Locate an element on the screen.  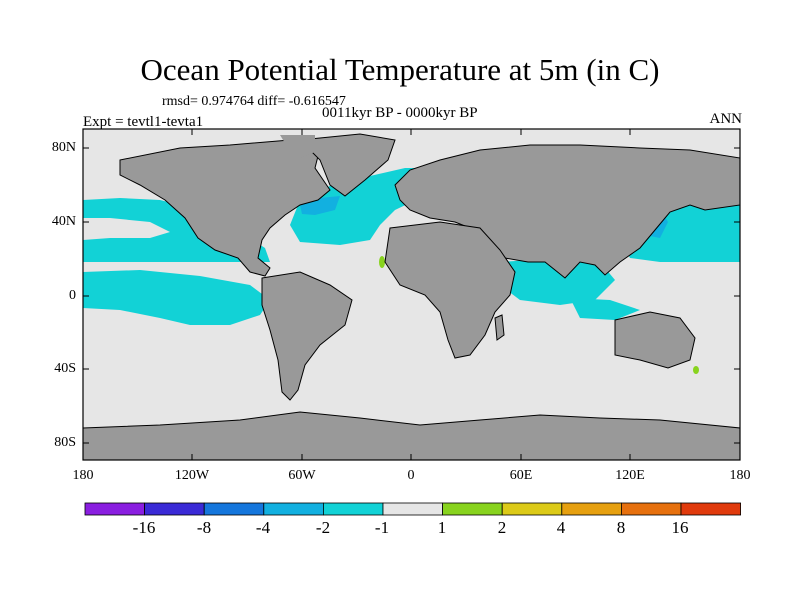
lat-tick-label: 80N is located at coordinates (63, 147).